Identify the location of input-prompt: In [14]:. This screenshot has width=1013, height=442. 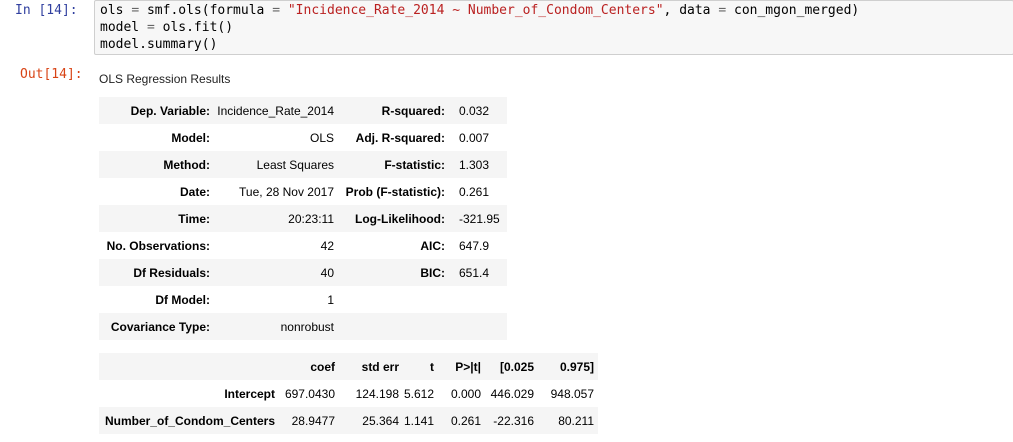
(46, 10).